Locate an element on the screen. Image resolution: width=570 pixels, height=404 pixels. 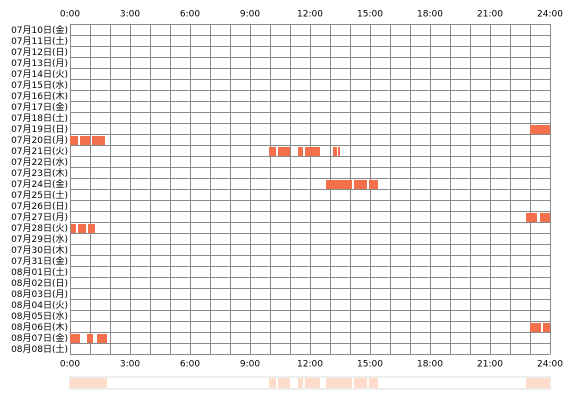
day-label: 07月22日(水) is located at coordinates (39, 162).